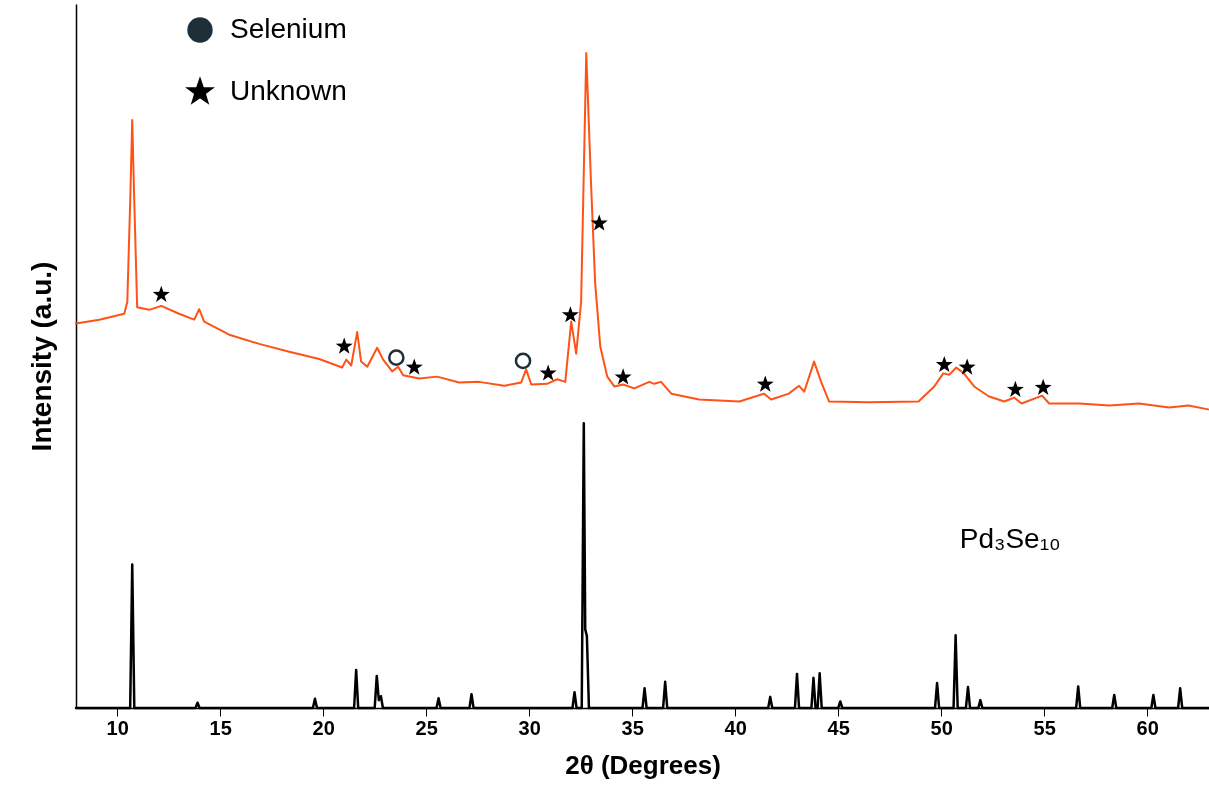 This screenshot has height=804, width=1209. What do you see at coordinates (838, 727) in the screenshot?
I see `x-tick-label: 45` at bounding box center [838, 727].